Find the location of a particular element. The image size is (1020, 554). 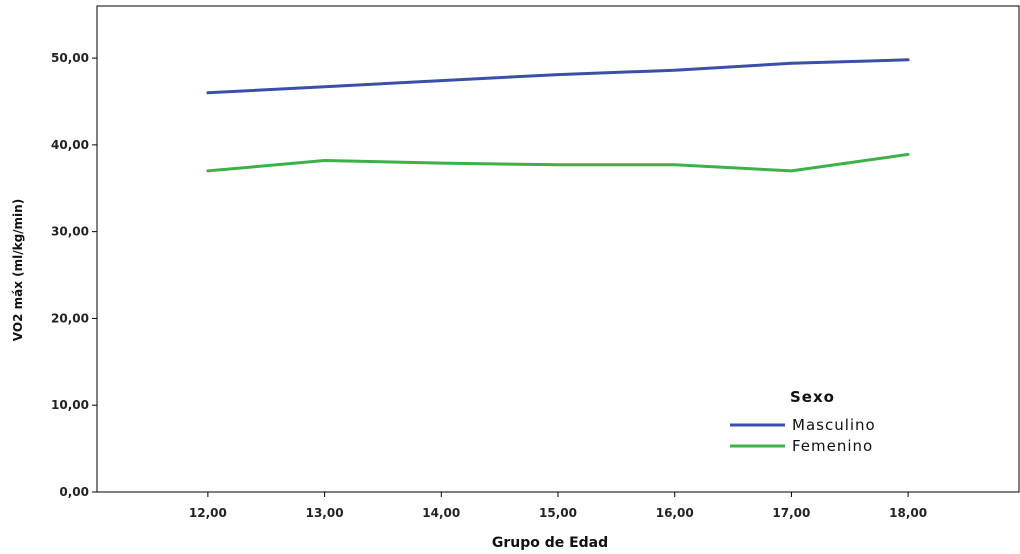

y-axis: 0,00 10,00 20,00 30,00 40,00 50,00 is located at coordinates (74, 275).